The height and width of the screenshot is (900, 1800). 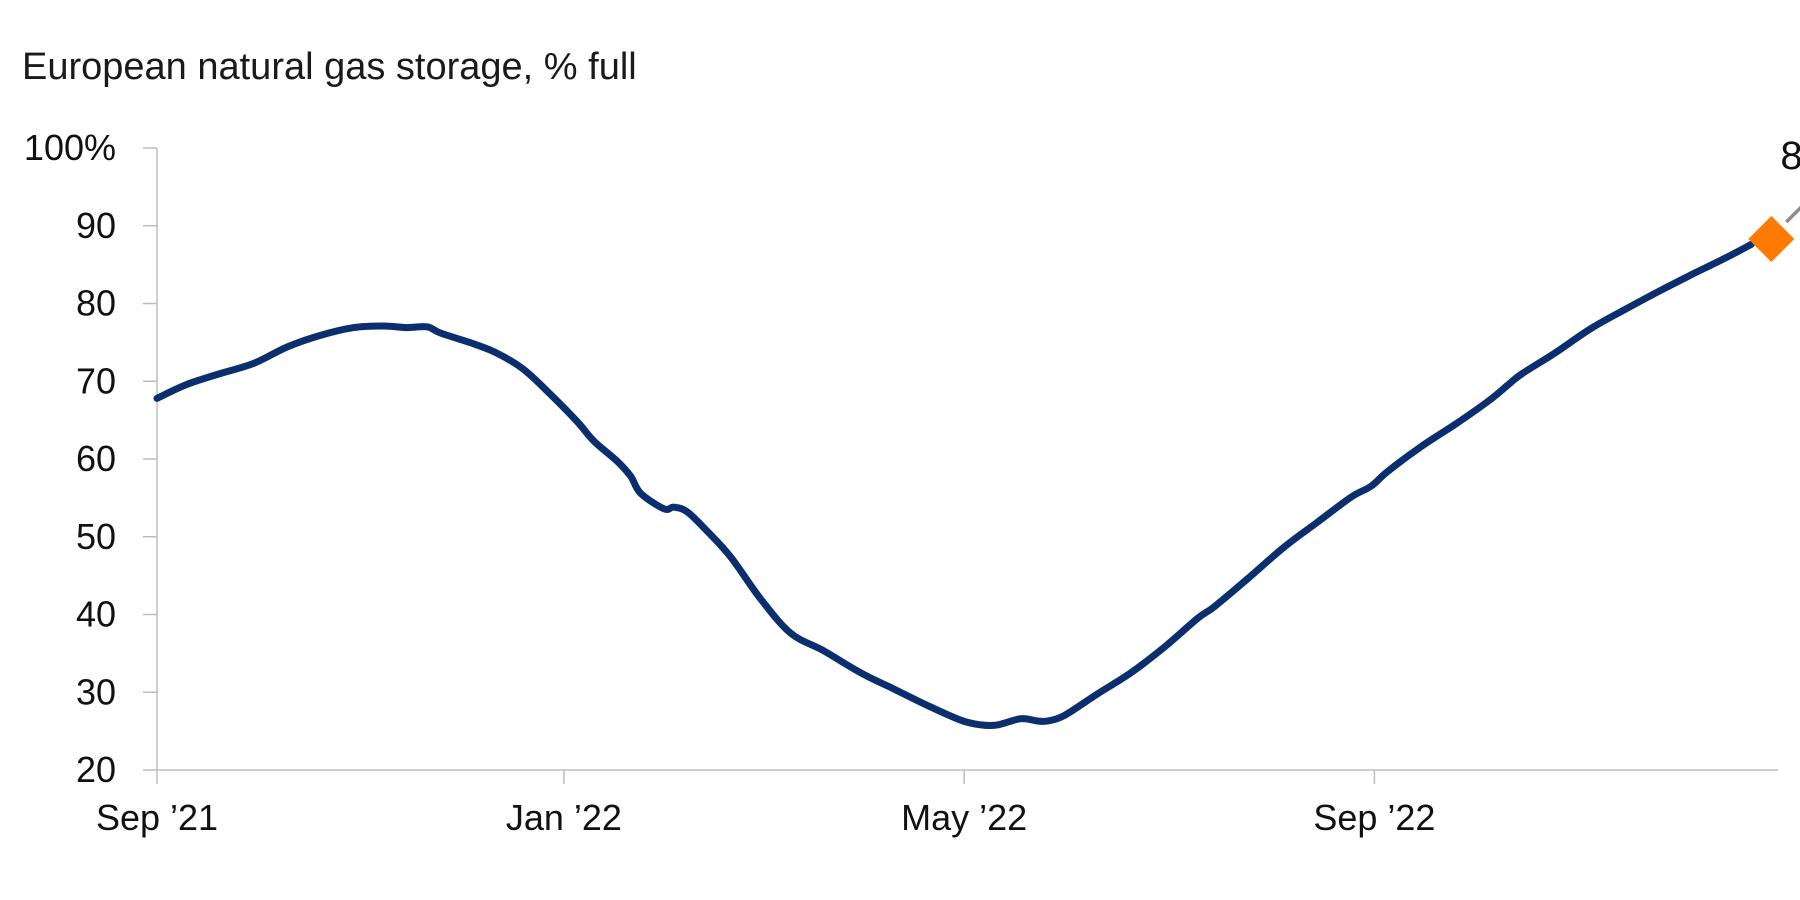 I want to click on highlight-value-label: 88.3, so click(x=1790, y=156).